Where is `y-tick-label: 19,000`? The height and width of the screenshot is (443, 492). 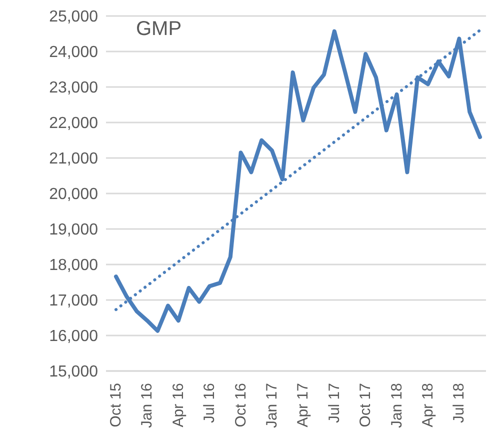 y-tick-label: 19,000 is located at coordinates (73, 230).